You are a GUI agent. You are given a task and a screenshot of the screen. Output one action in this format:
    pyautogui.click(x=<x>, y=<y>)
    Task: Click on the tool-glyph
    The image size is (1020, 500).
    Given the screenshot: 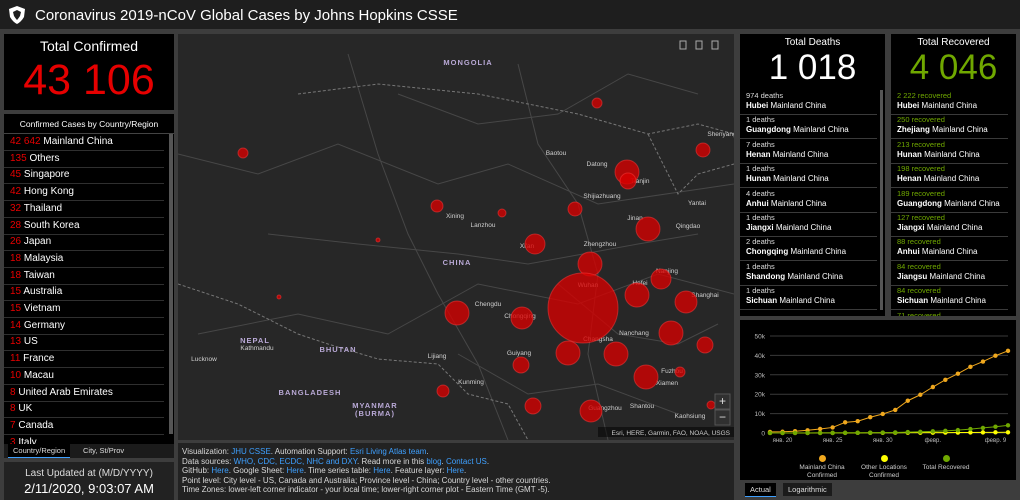 What is the action you would take?
    pyautogui.click(x=715, y=45)
    